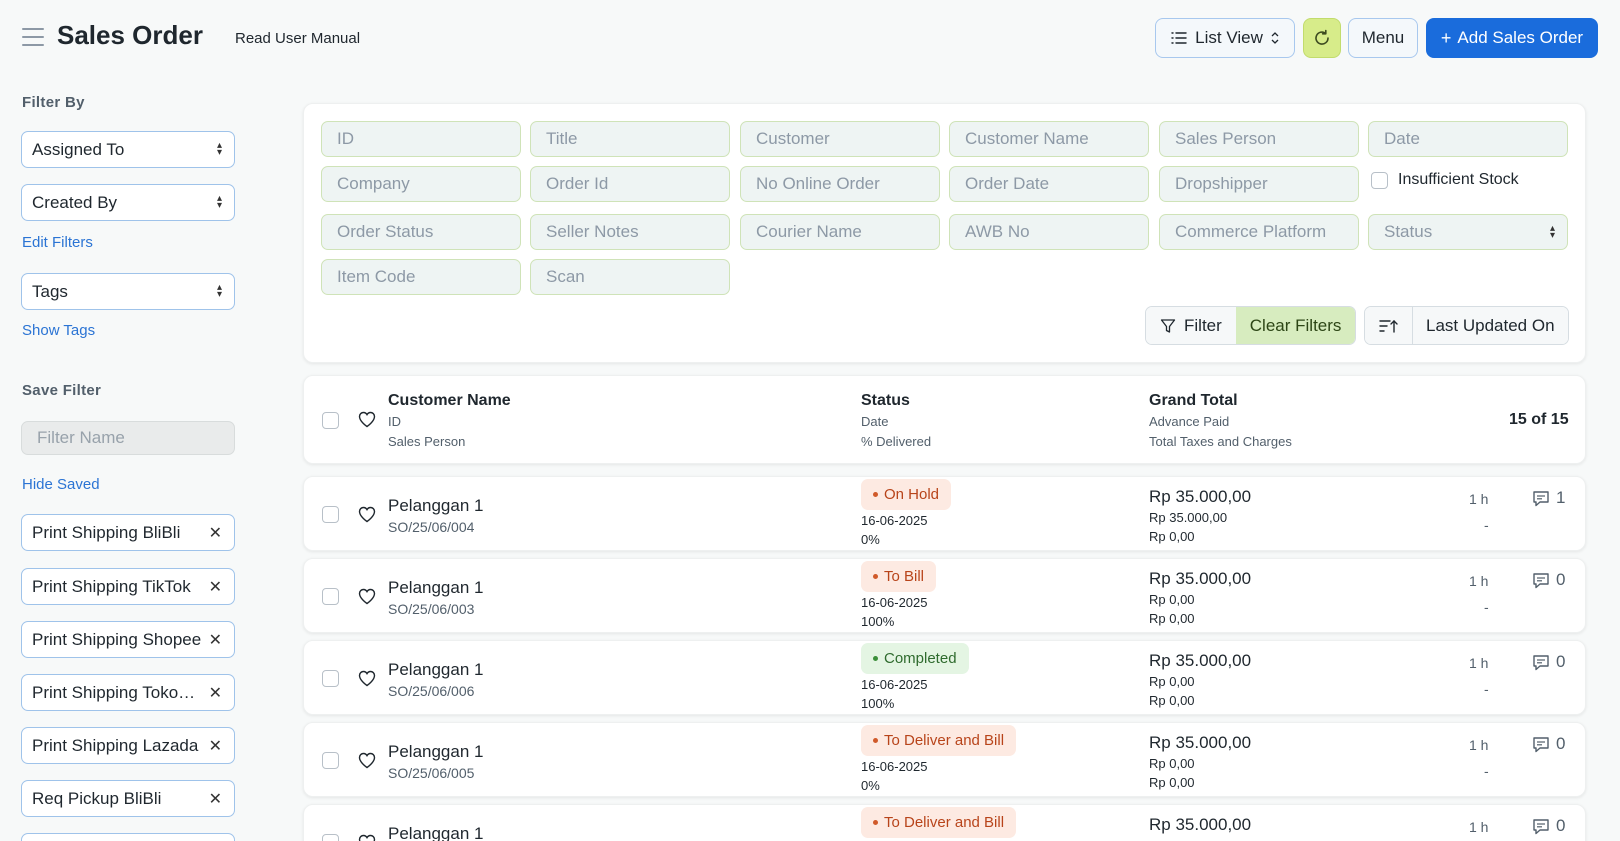  Describe the element at coordinates (1295, 325) in the screenshot. I see `clear-filters-button: Clear Filters` at that location.